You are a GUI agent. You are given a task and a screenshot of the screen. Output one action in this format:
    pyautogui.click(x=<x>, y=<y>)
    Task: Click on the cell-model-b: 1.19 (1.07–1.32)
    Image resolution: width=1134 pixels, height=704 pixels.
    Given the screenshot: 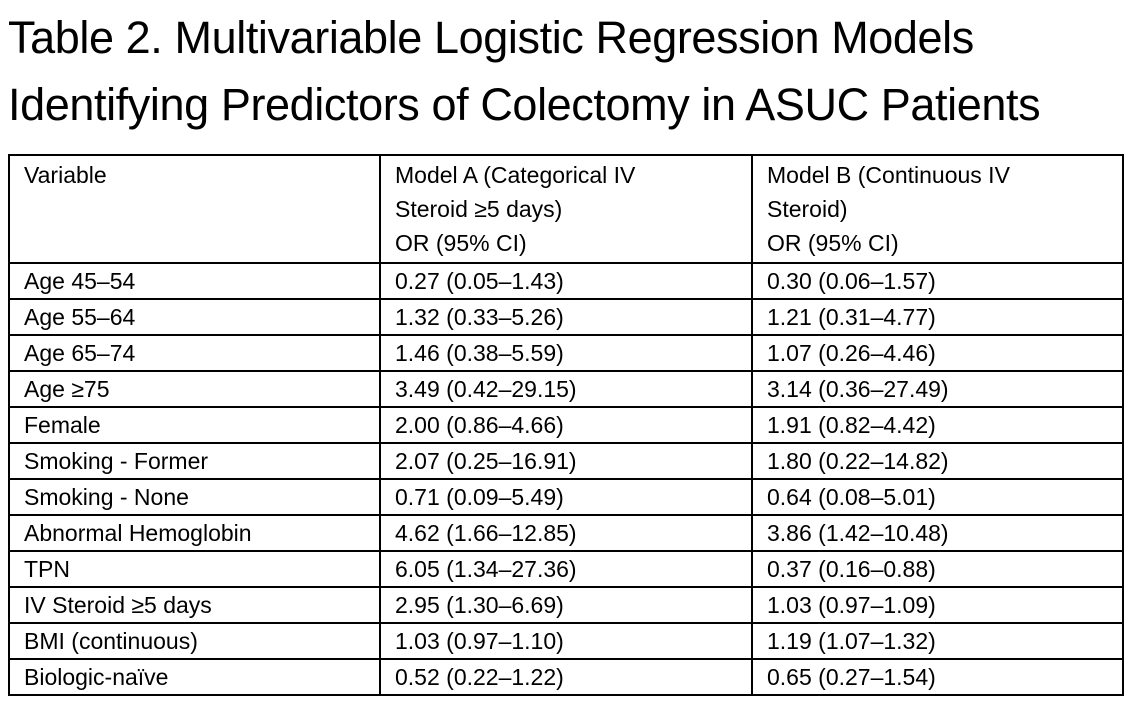 What is the action you would take?
    pyautogui.click(x=937, y=641)
    